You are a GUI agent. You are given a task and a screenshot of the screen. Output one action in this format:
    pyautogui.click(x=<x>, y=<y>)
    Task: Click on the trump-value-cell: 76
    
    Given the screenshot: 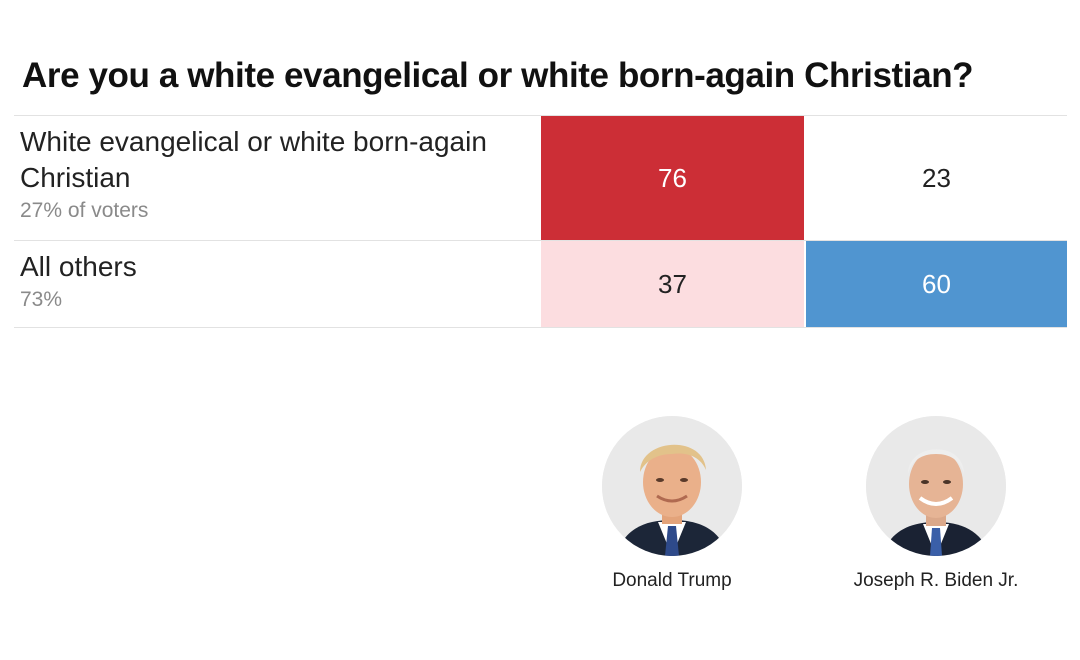 What is the action you would take?
    pyautogui.click(x=672, y=178)
    